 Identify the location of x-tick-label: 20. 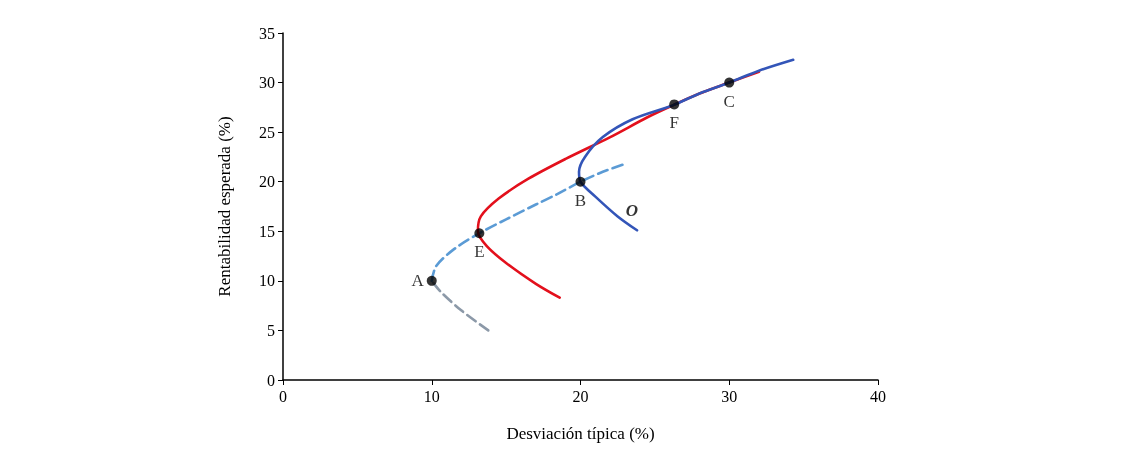
(580, 396).